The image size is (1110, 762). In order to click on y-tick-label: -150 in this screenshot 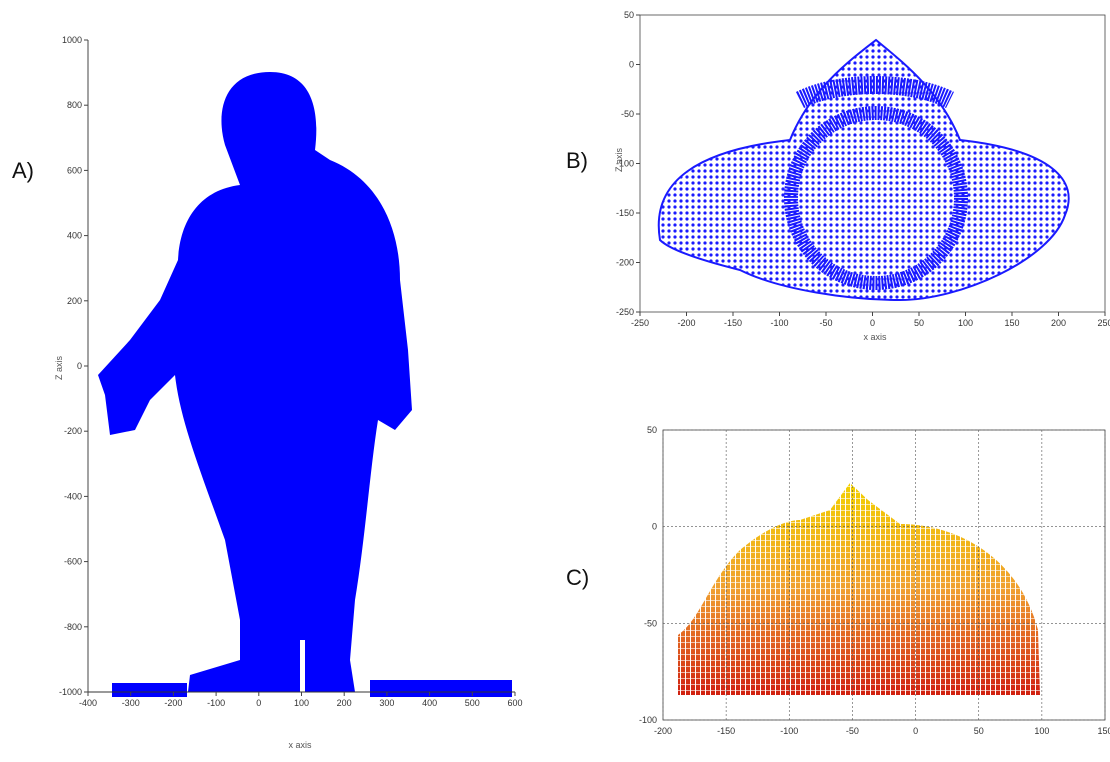, I will do `click(625, 213)`.